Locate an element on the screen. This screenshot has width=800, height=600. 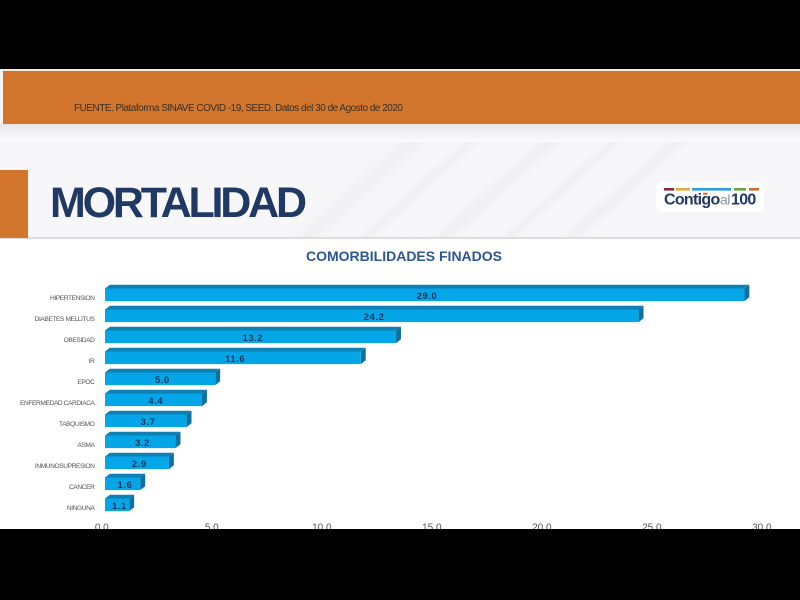
svg-text: 3.2 is located at coordinates (142, 442).